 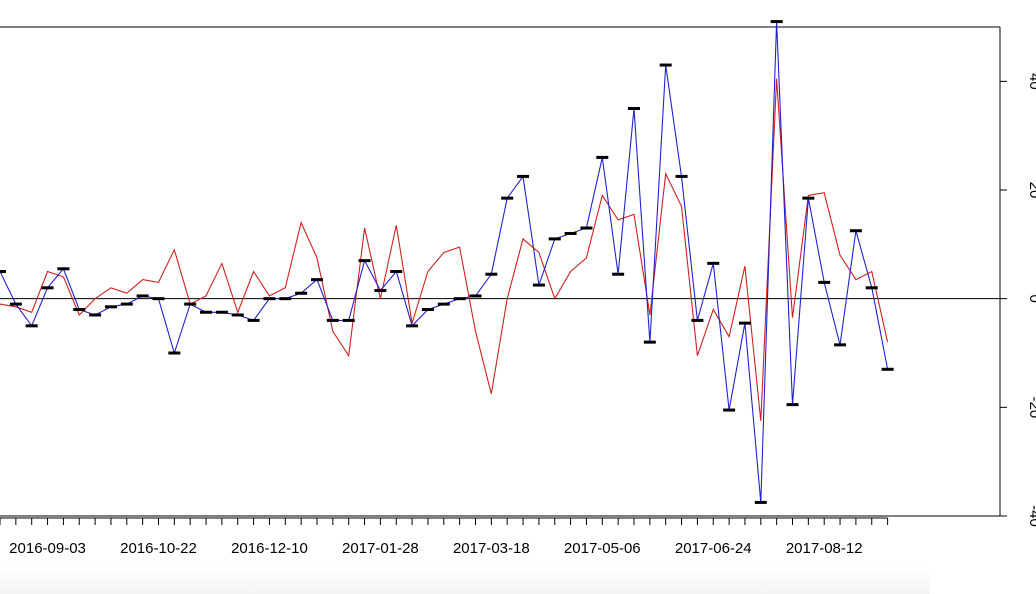 I want to click on x-tick-label: 2017-03-18, so click(x=491, y=548).